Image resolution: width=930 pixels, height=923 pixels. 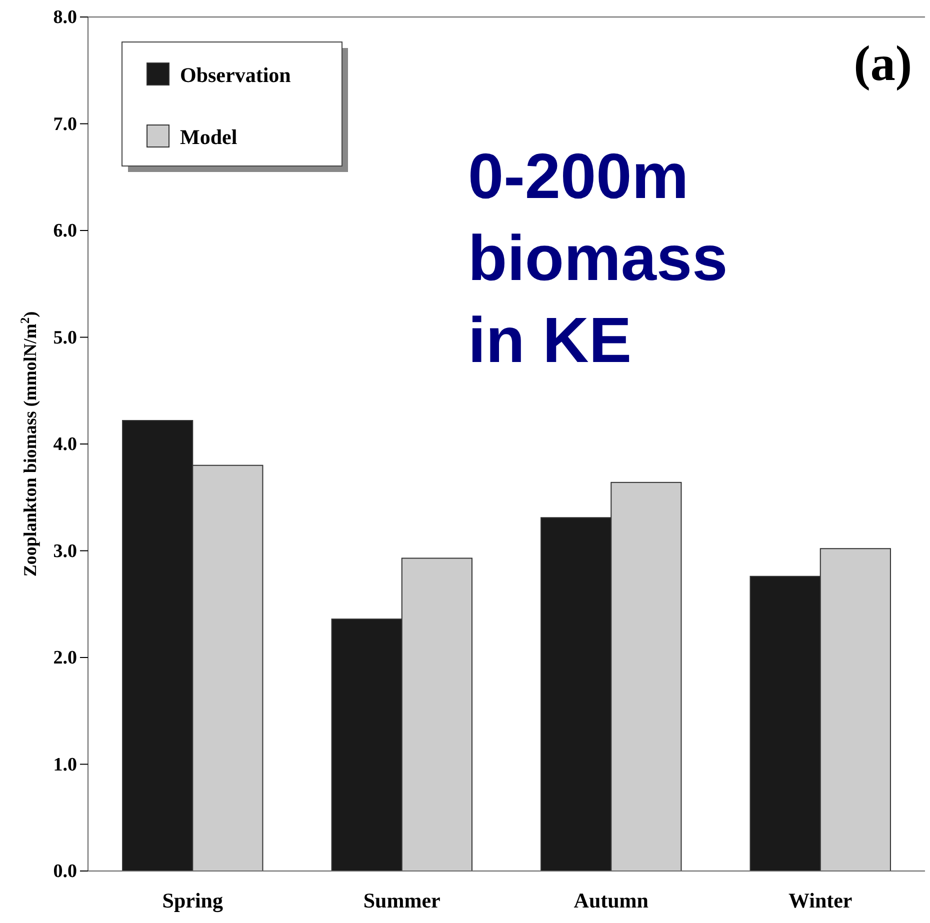 What do you see at coordinates (65, 124) in the screenshot?
I see `y-tick-label: 7.0` at bounding box center [65, 124].